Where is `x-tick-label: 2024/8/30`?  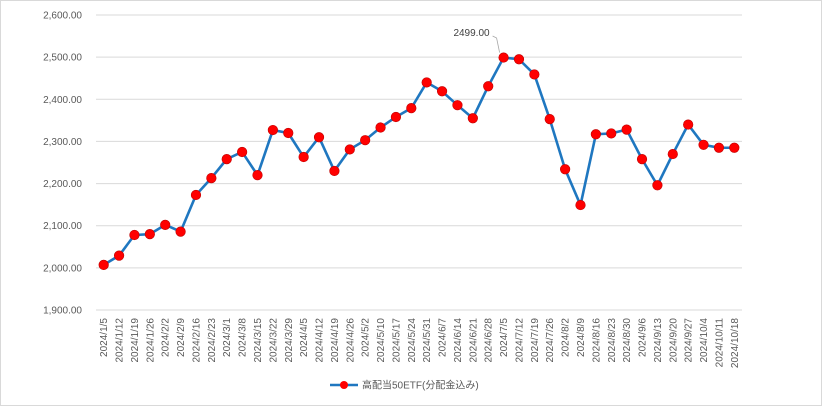 x-tick-label: 2024/8/30 is located at coordinates (627, 340).